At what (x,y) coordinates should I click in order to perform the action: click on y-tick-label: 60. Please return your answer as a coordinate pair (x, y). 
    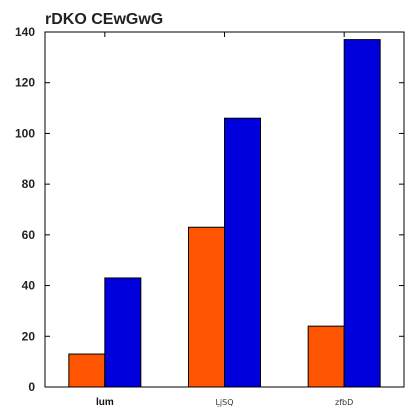
    Looking at the image, I should click on (29, 235).